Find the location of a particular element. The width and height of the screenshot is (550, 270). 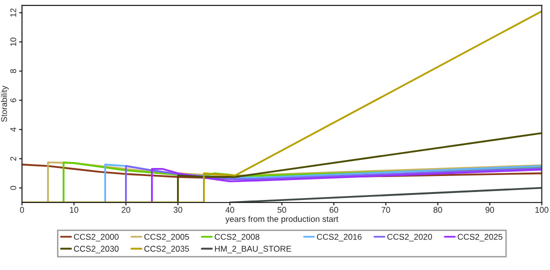

x-tick-label: 0 is located at coordinates (22, 209).